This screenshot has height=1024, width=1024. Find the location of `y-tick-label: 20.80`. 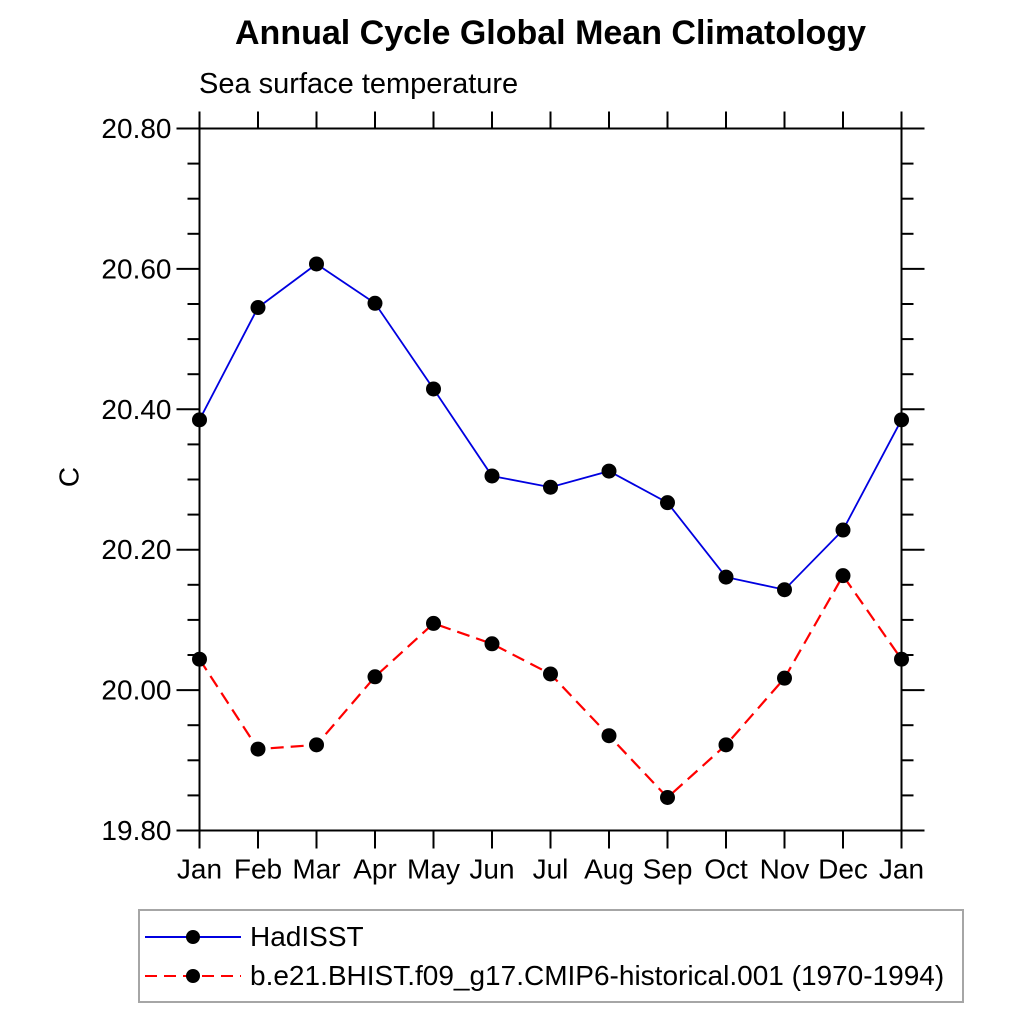

y-tick-label: 20.80 is located at coordinates (136, 128).